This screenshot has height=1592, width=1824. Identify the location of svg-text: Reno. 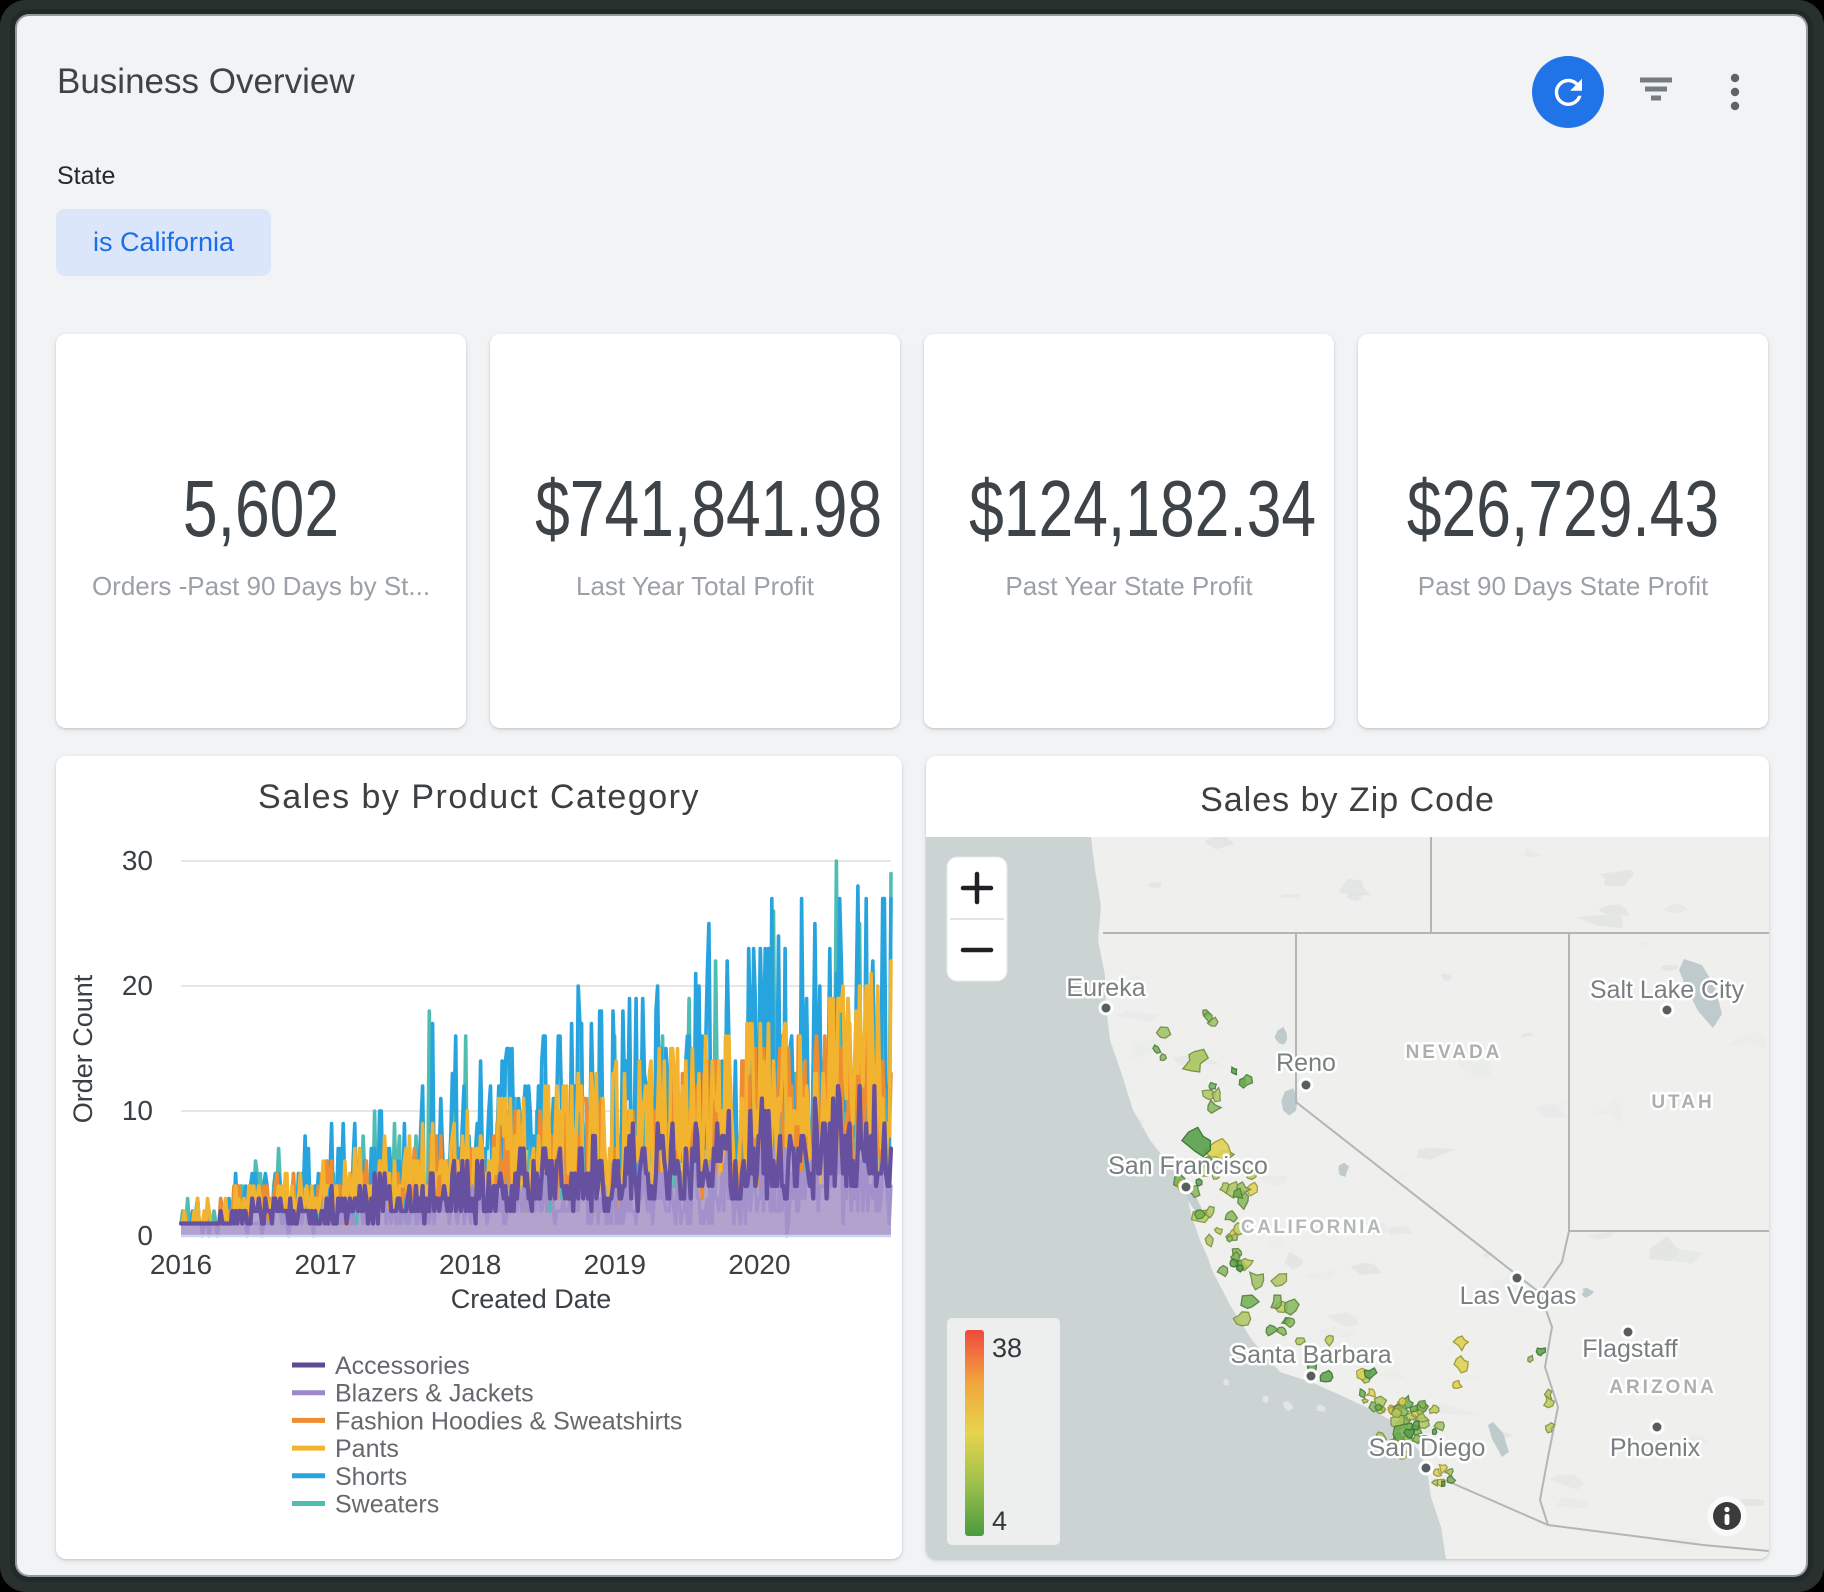
(1306, 1063).